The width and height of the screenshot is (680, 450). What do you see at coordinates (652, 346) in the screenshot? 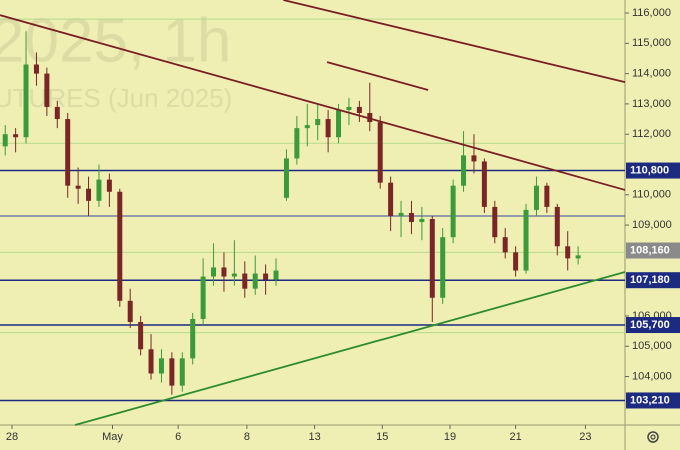
I see `y-tick-label: 105,000` at bounding box center [652, 346].